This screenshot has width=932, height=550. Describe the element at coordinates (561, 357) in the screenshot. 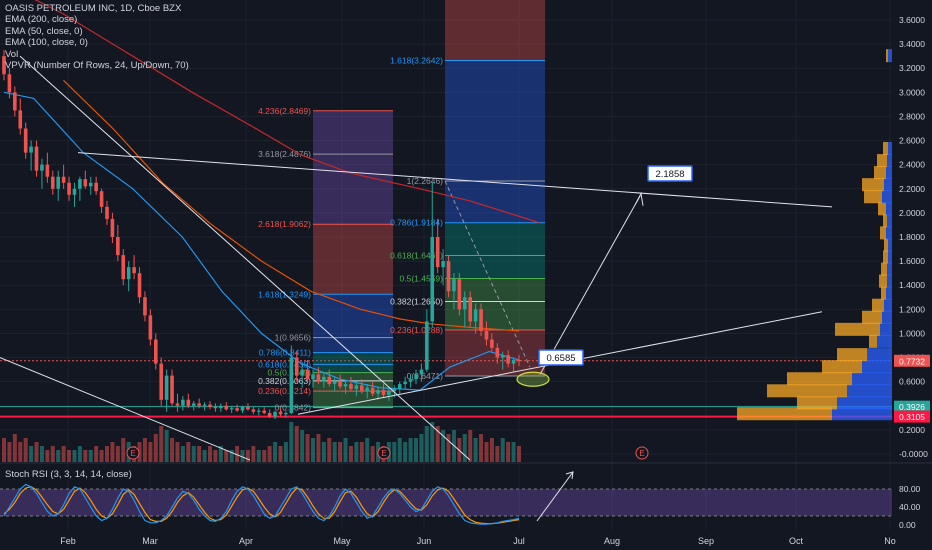

I see `current-callout-box` at that location.